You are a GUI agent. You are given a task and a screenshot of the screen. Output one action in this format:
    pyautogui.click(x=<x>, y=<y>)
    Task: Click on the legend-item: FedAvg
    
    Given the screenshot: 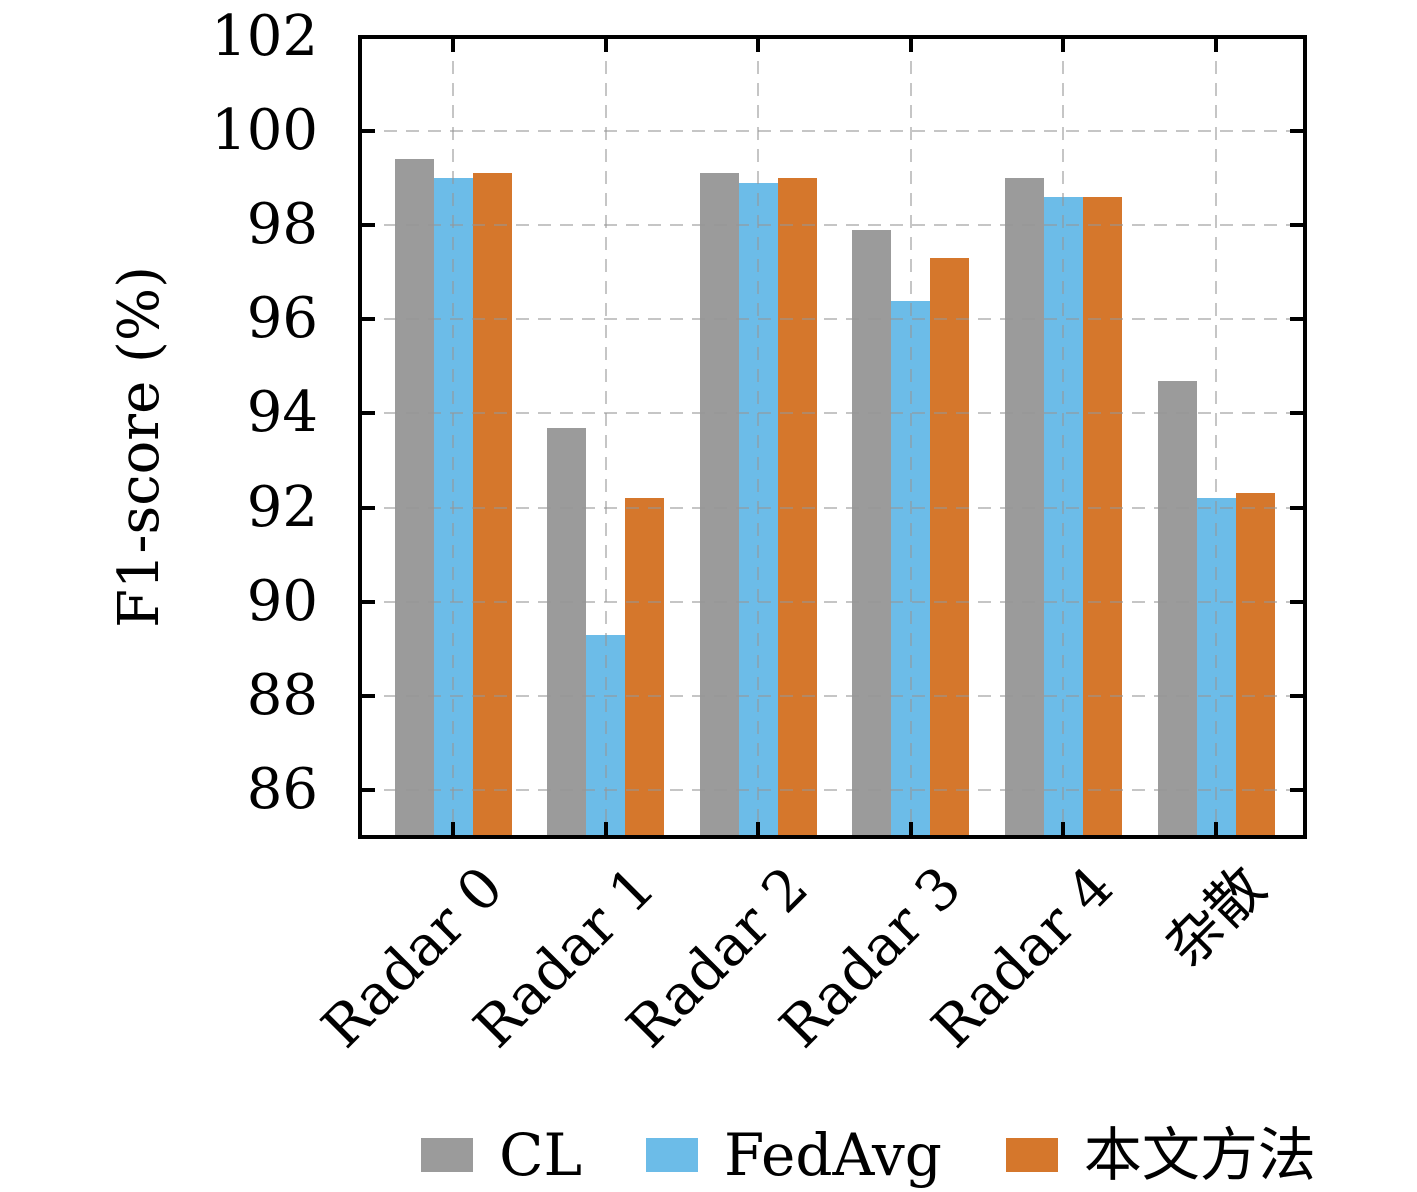 What is the action you would take?
    pyautogui.click(x=793, y=1155)
    